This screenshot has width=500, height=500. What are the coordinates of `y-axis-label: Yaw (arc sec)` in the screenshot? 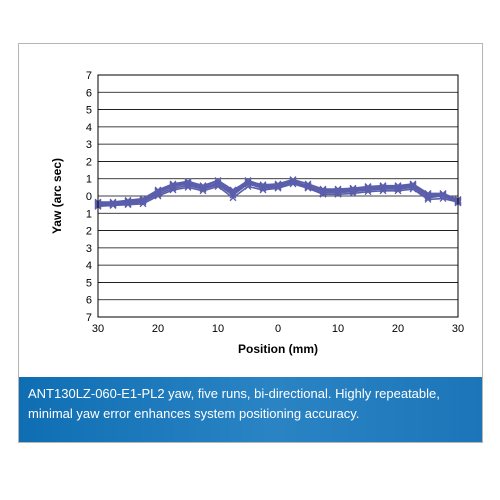 It's located at (57, 196).